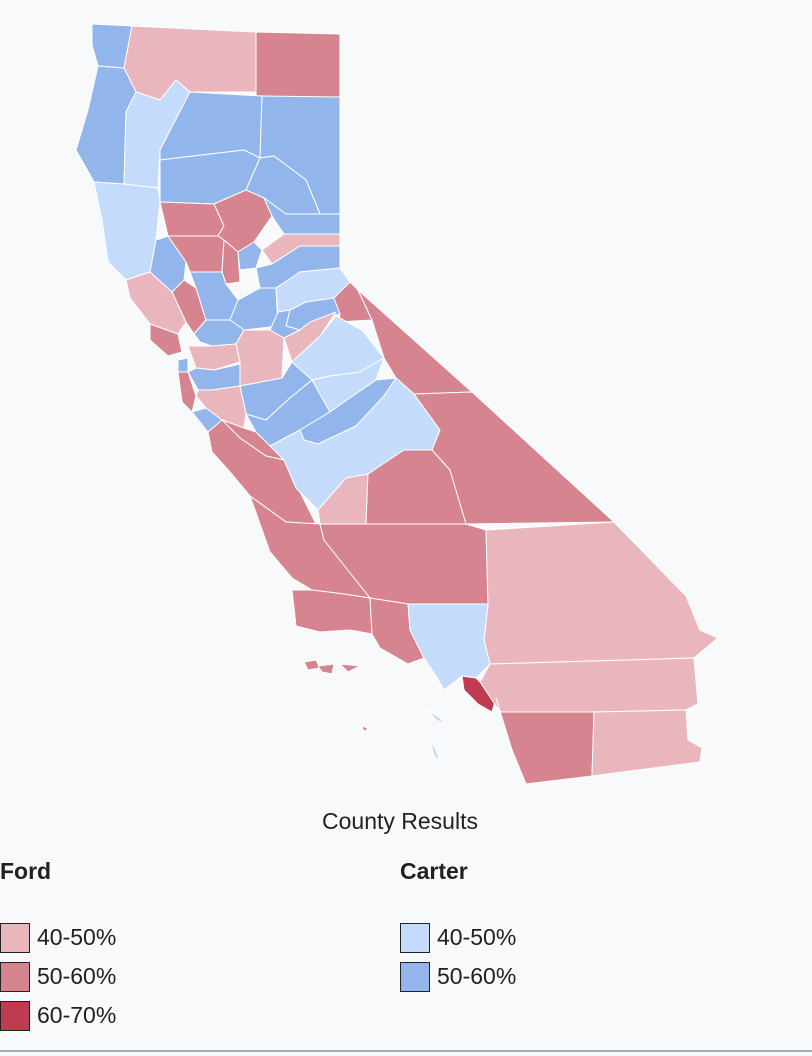 This screenshot has height=1056, width=812. What do you see at coordinates (449, 647) in the screenshot?
I see `county-los-angeles` at bounding box center [449, 647].